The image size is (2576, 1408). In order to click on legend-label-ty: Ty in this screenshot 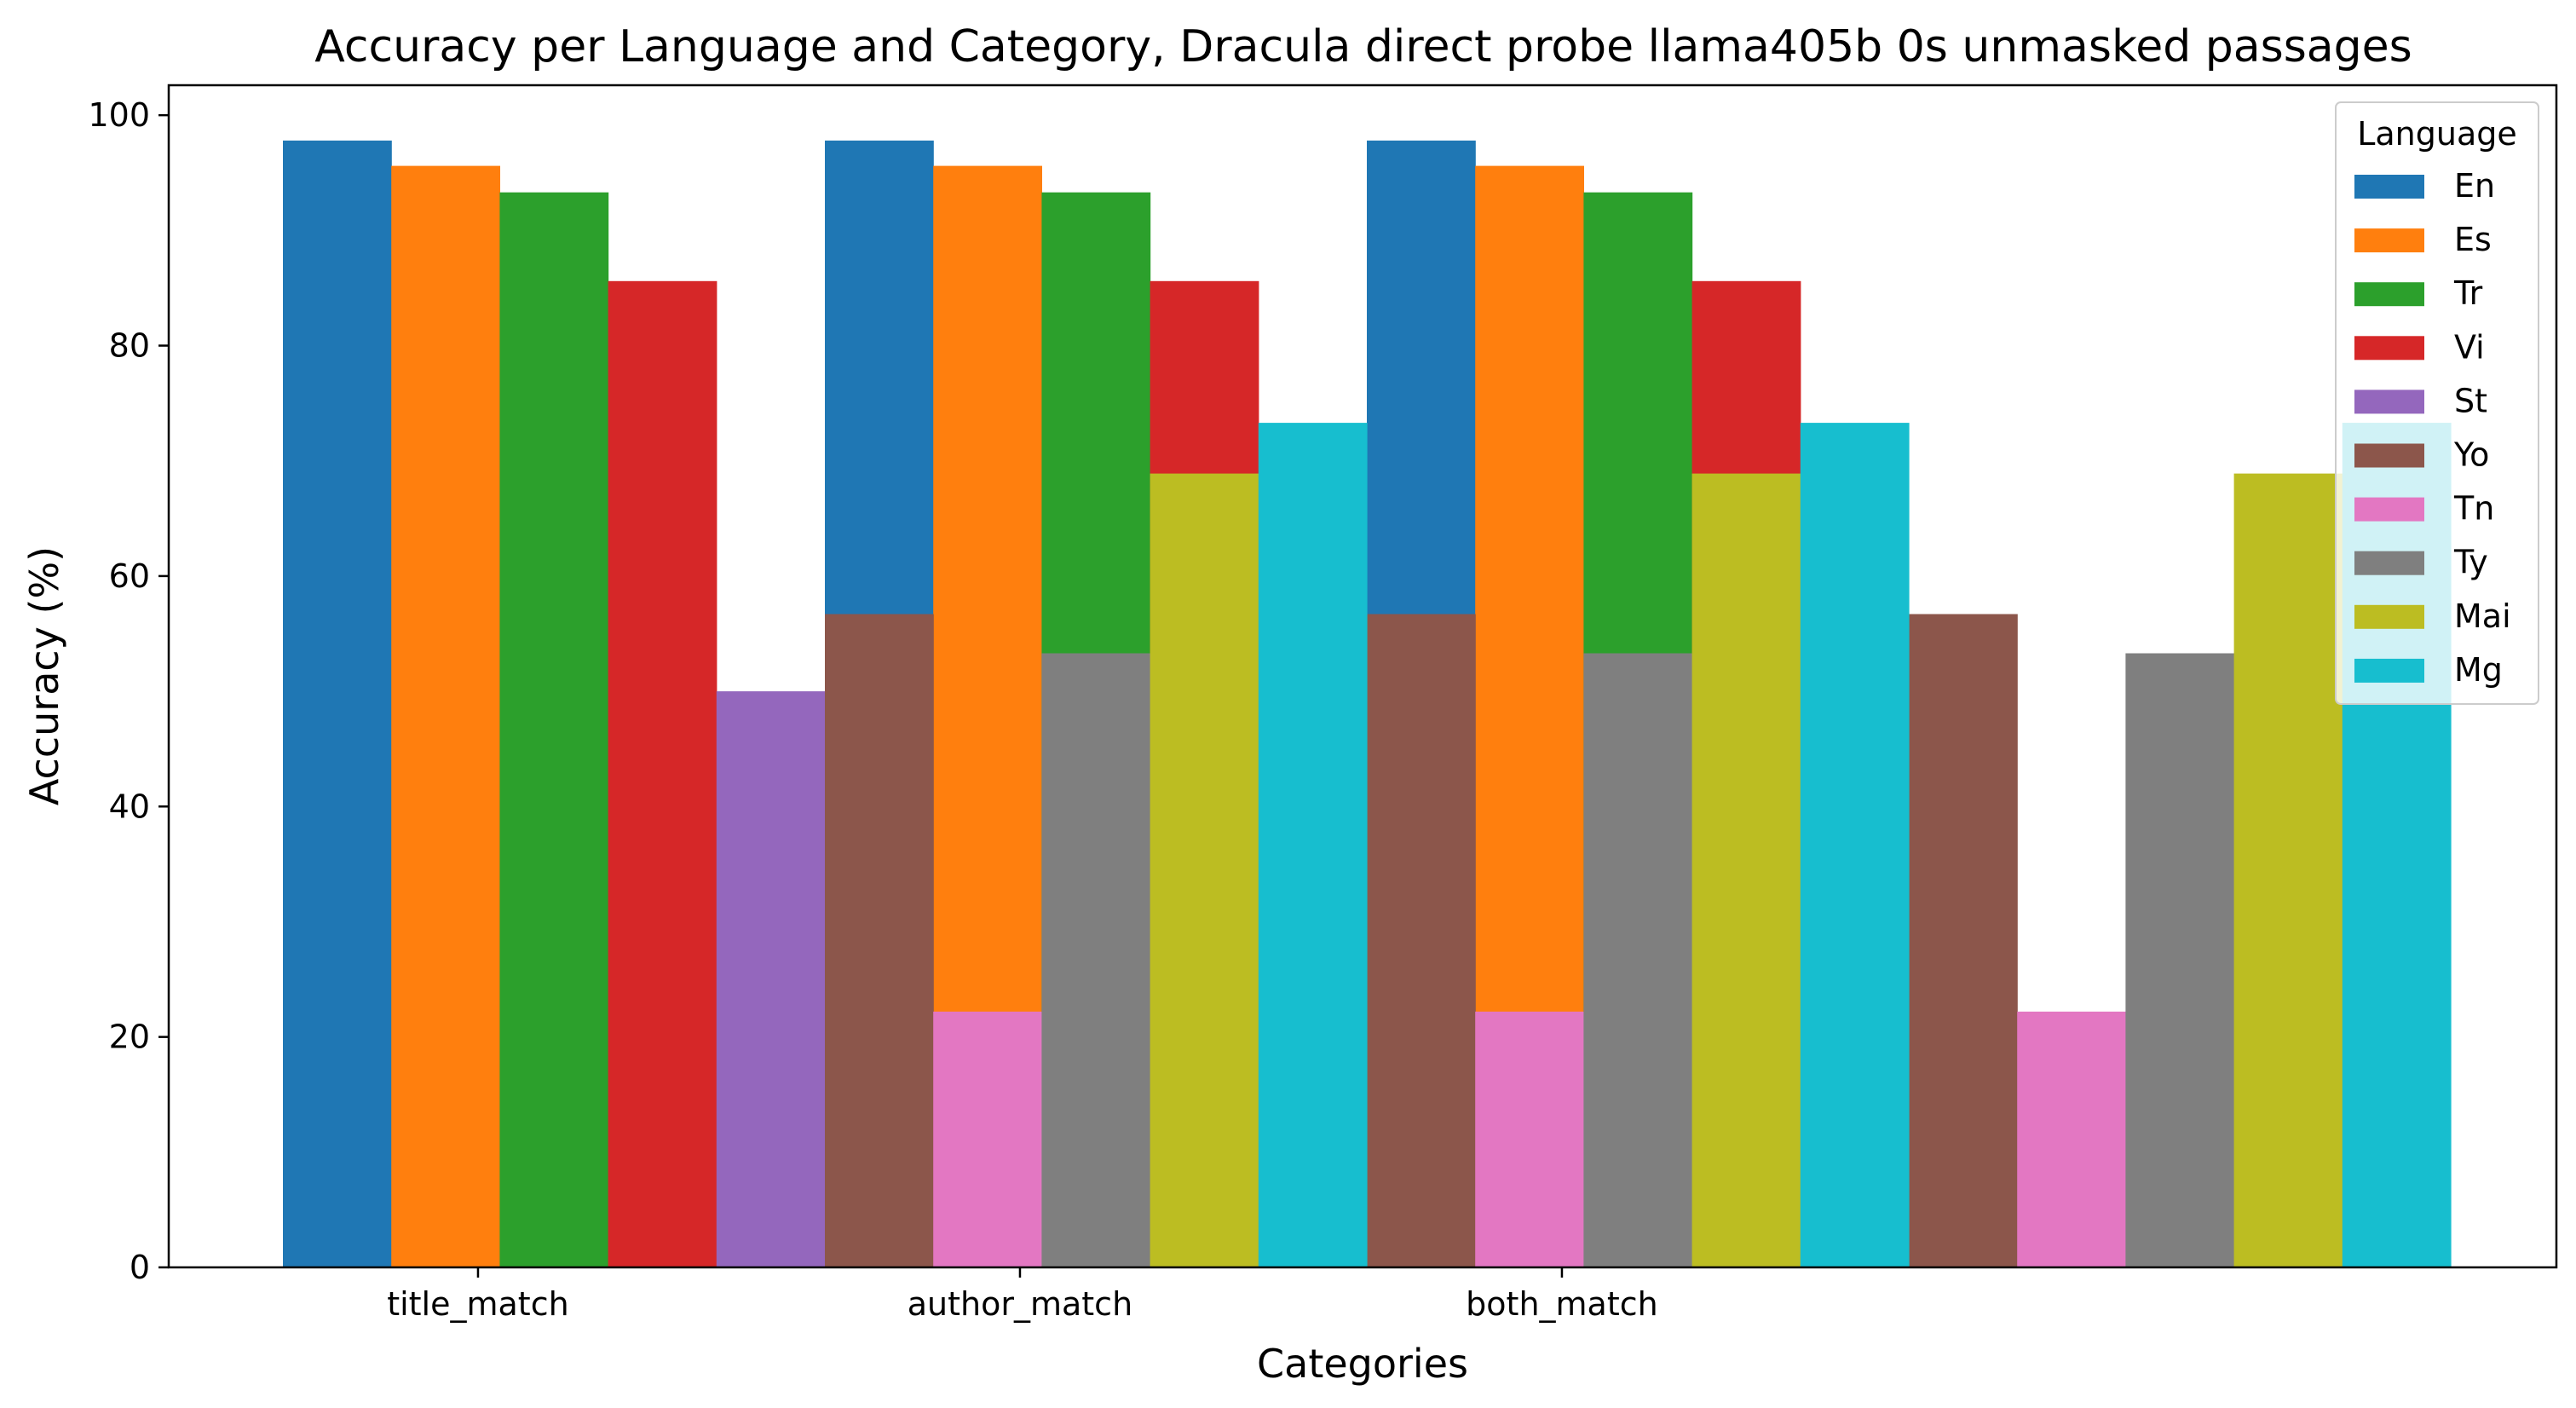, I will do `click(2470, 563)`.